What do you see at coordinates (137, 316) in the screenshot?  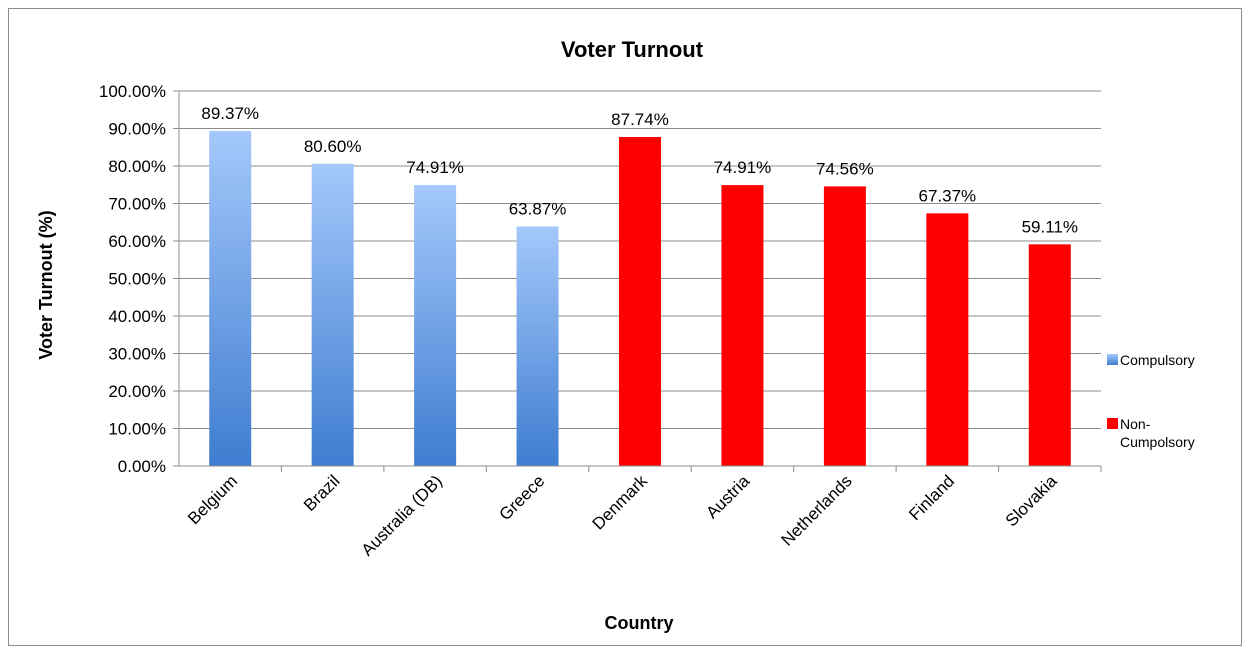 I see `y-tick-label: 40.00%` at bounding box center [137, 316].